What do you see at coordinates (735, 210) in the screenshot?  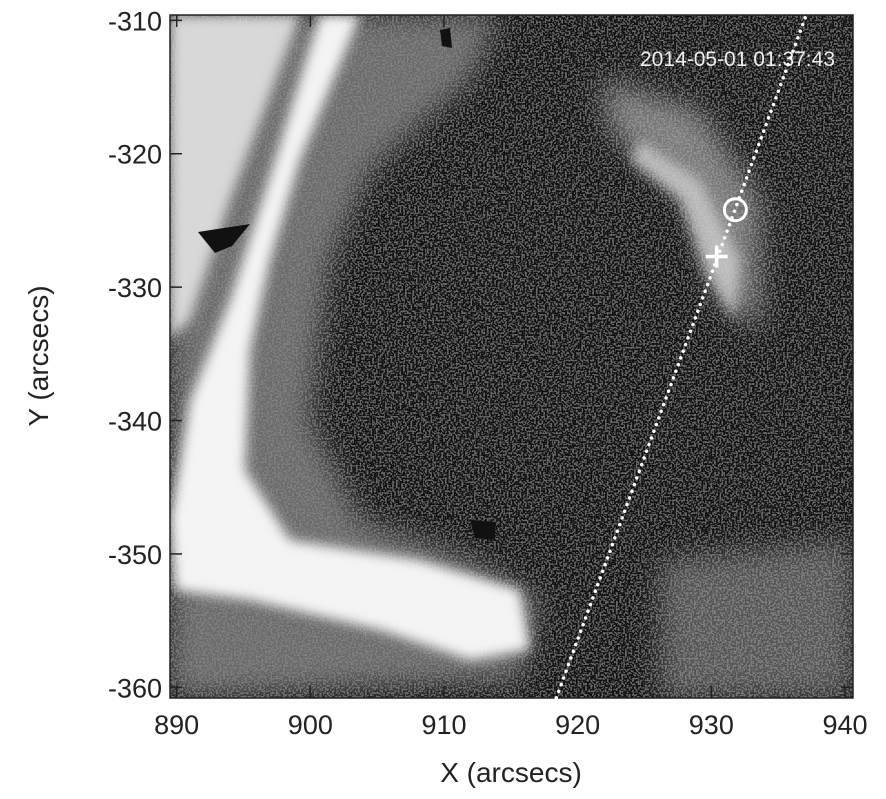 I see `circle-marker` at bounding box center [735, 210].